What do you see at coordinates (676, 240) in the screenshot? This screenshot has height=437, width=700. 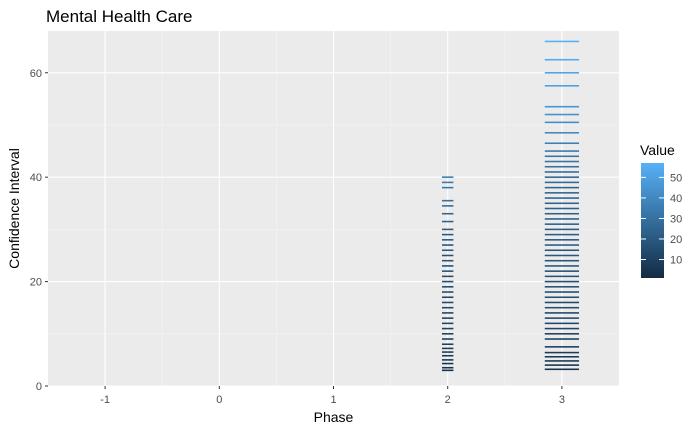 I see `legend-tick-label: 20` at bounding box center [676, 240].